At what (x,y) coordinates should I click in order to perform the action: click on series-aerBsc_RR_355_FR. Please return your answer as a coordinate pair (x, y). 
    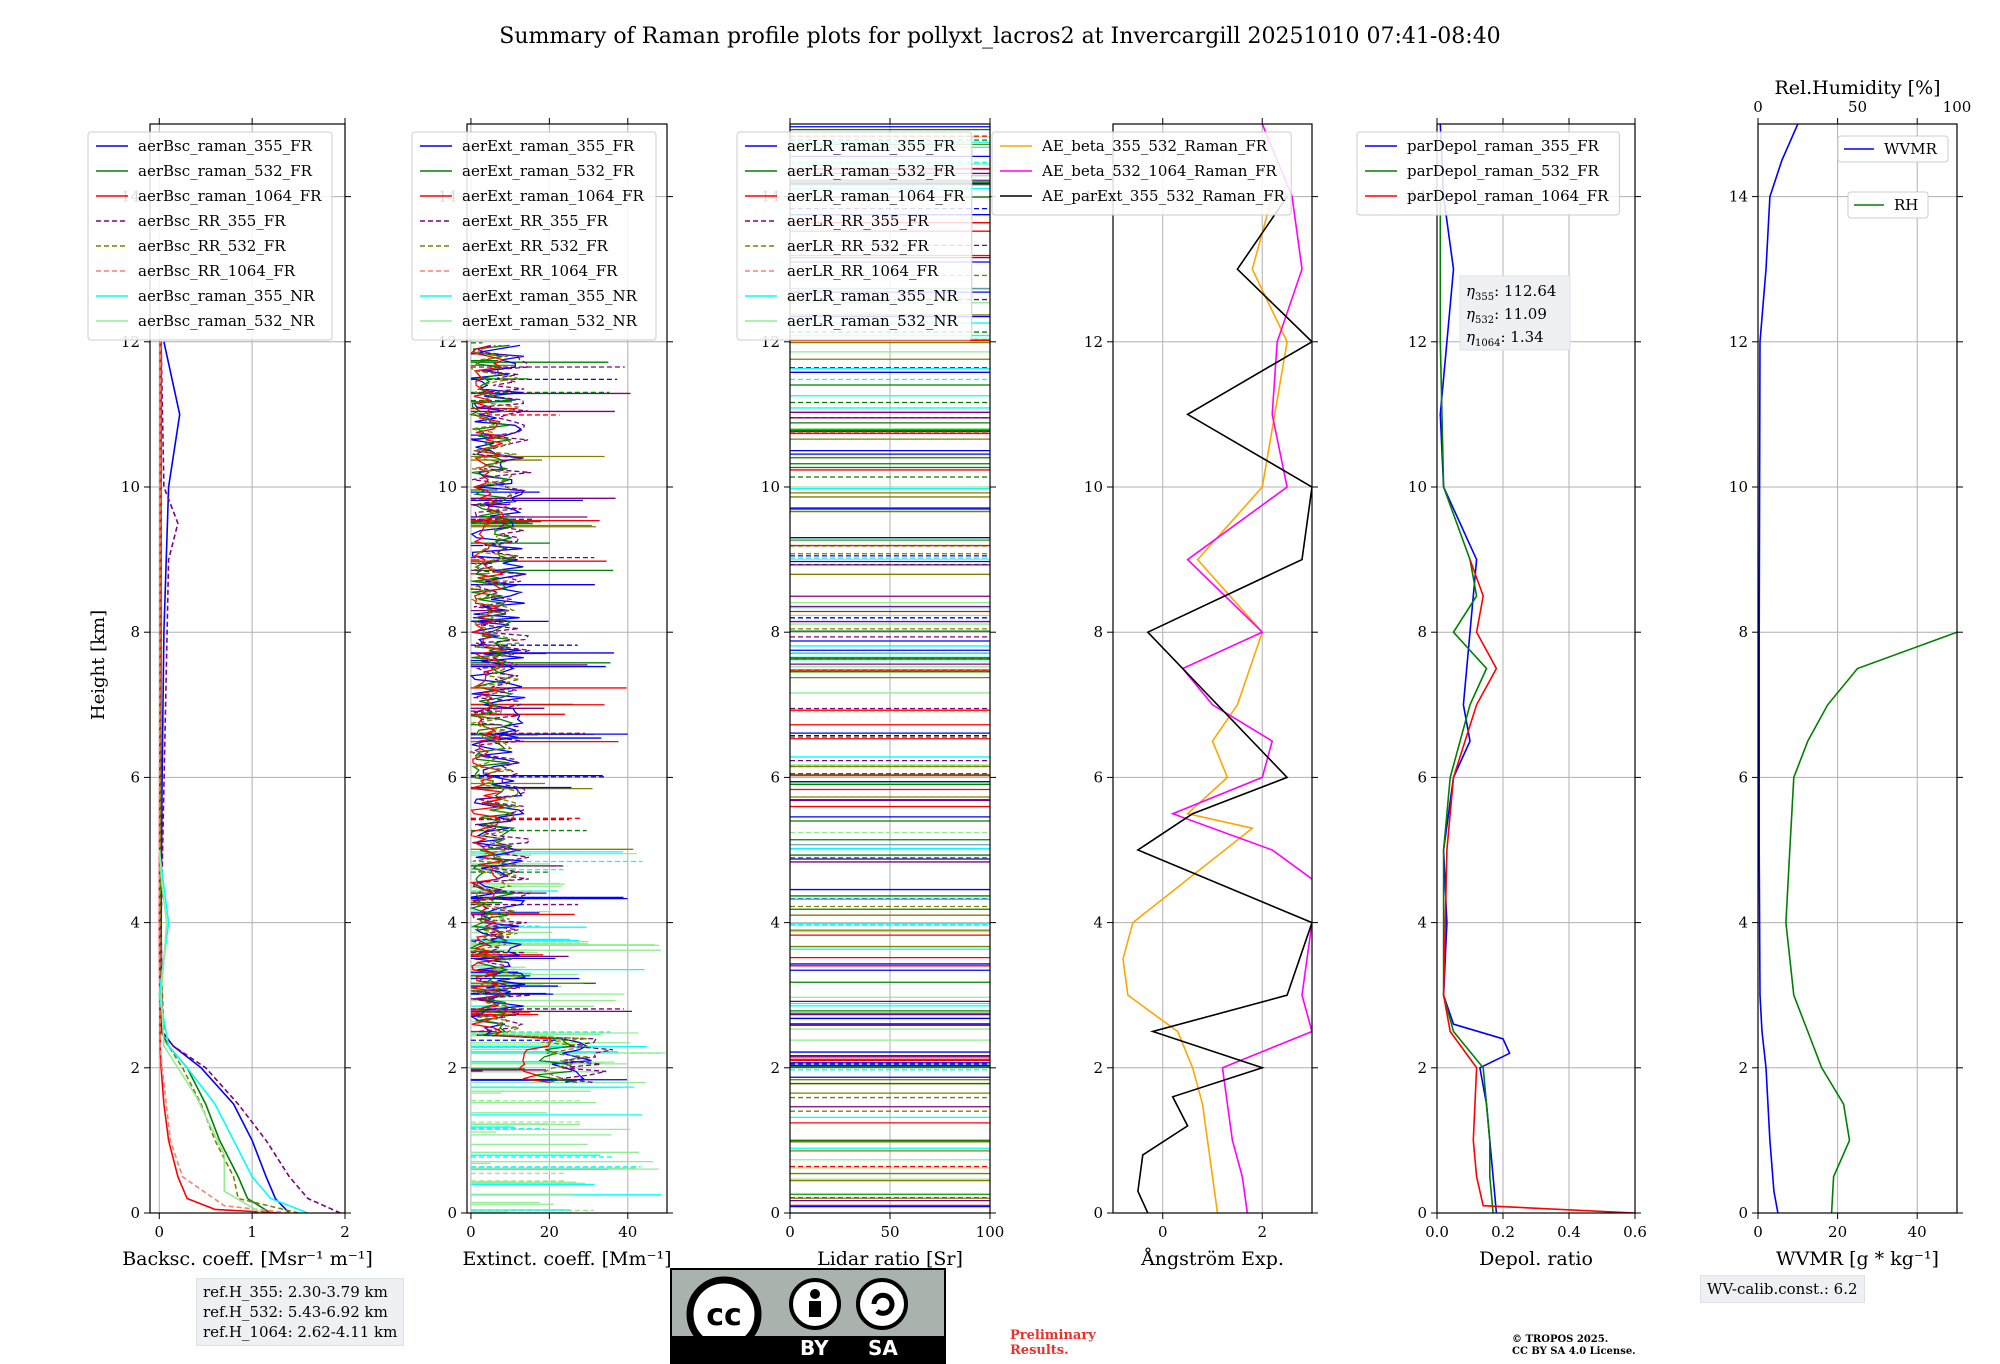
    Looking at the image, I should click on (250, 777).